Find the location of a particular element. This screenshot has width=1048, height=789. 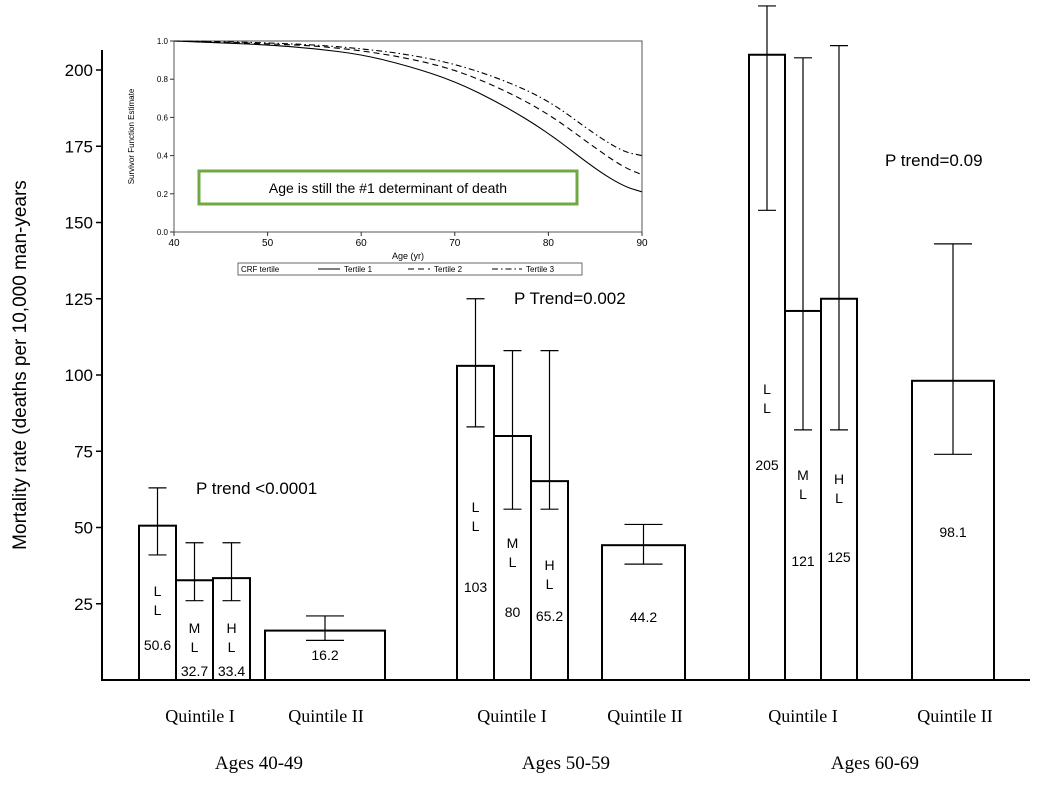

p-trend-annotation: P Trend=0.002 is located at coordinates (570, 298).